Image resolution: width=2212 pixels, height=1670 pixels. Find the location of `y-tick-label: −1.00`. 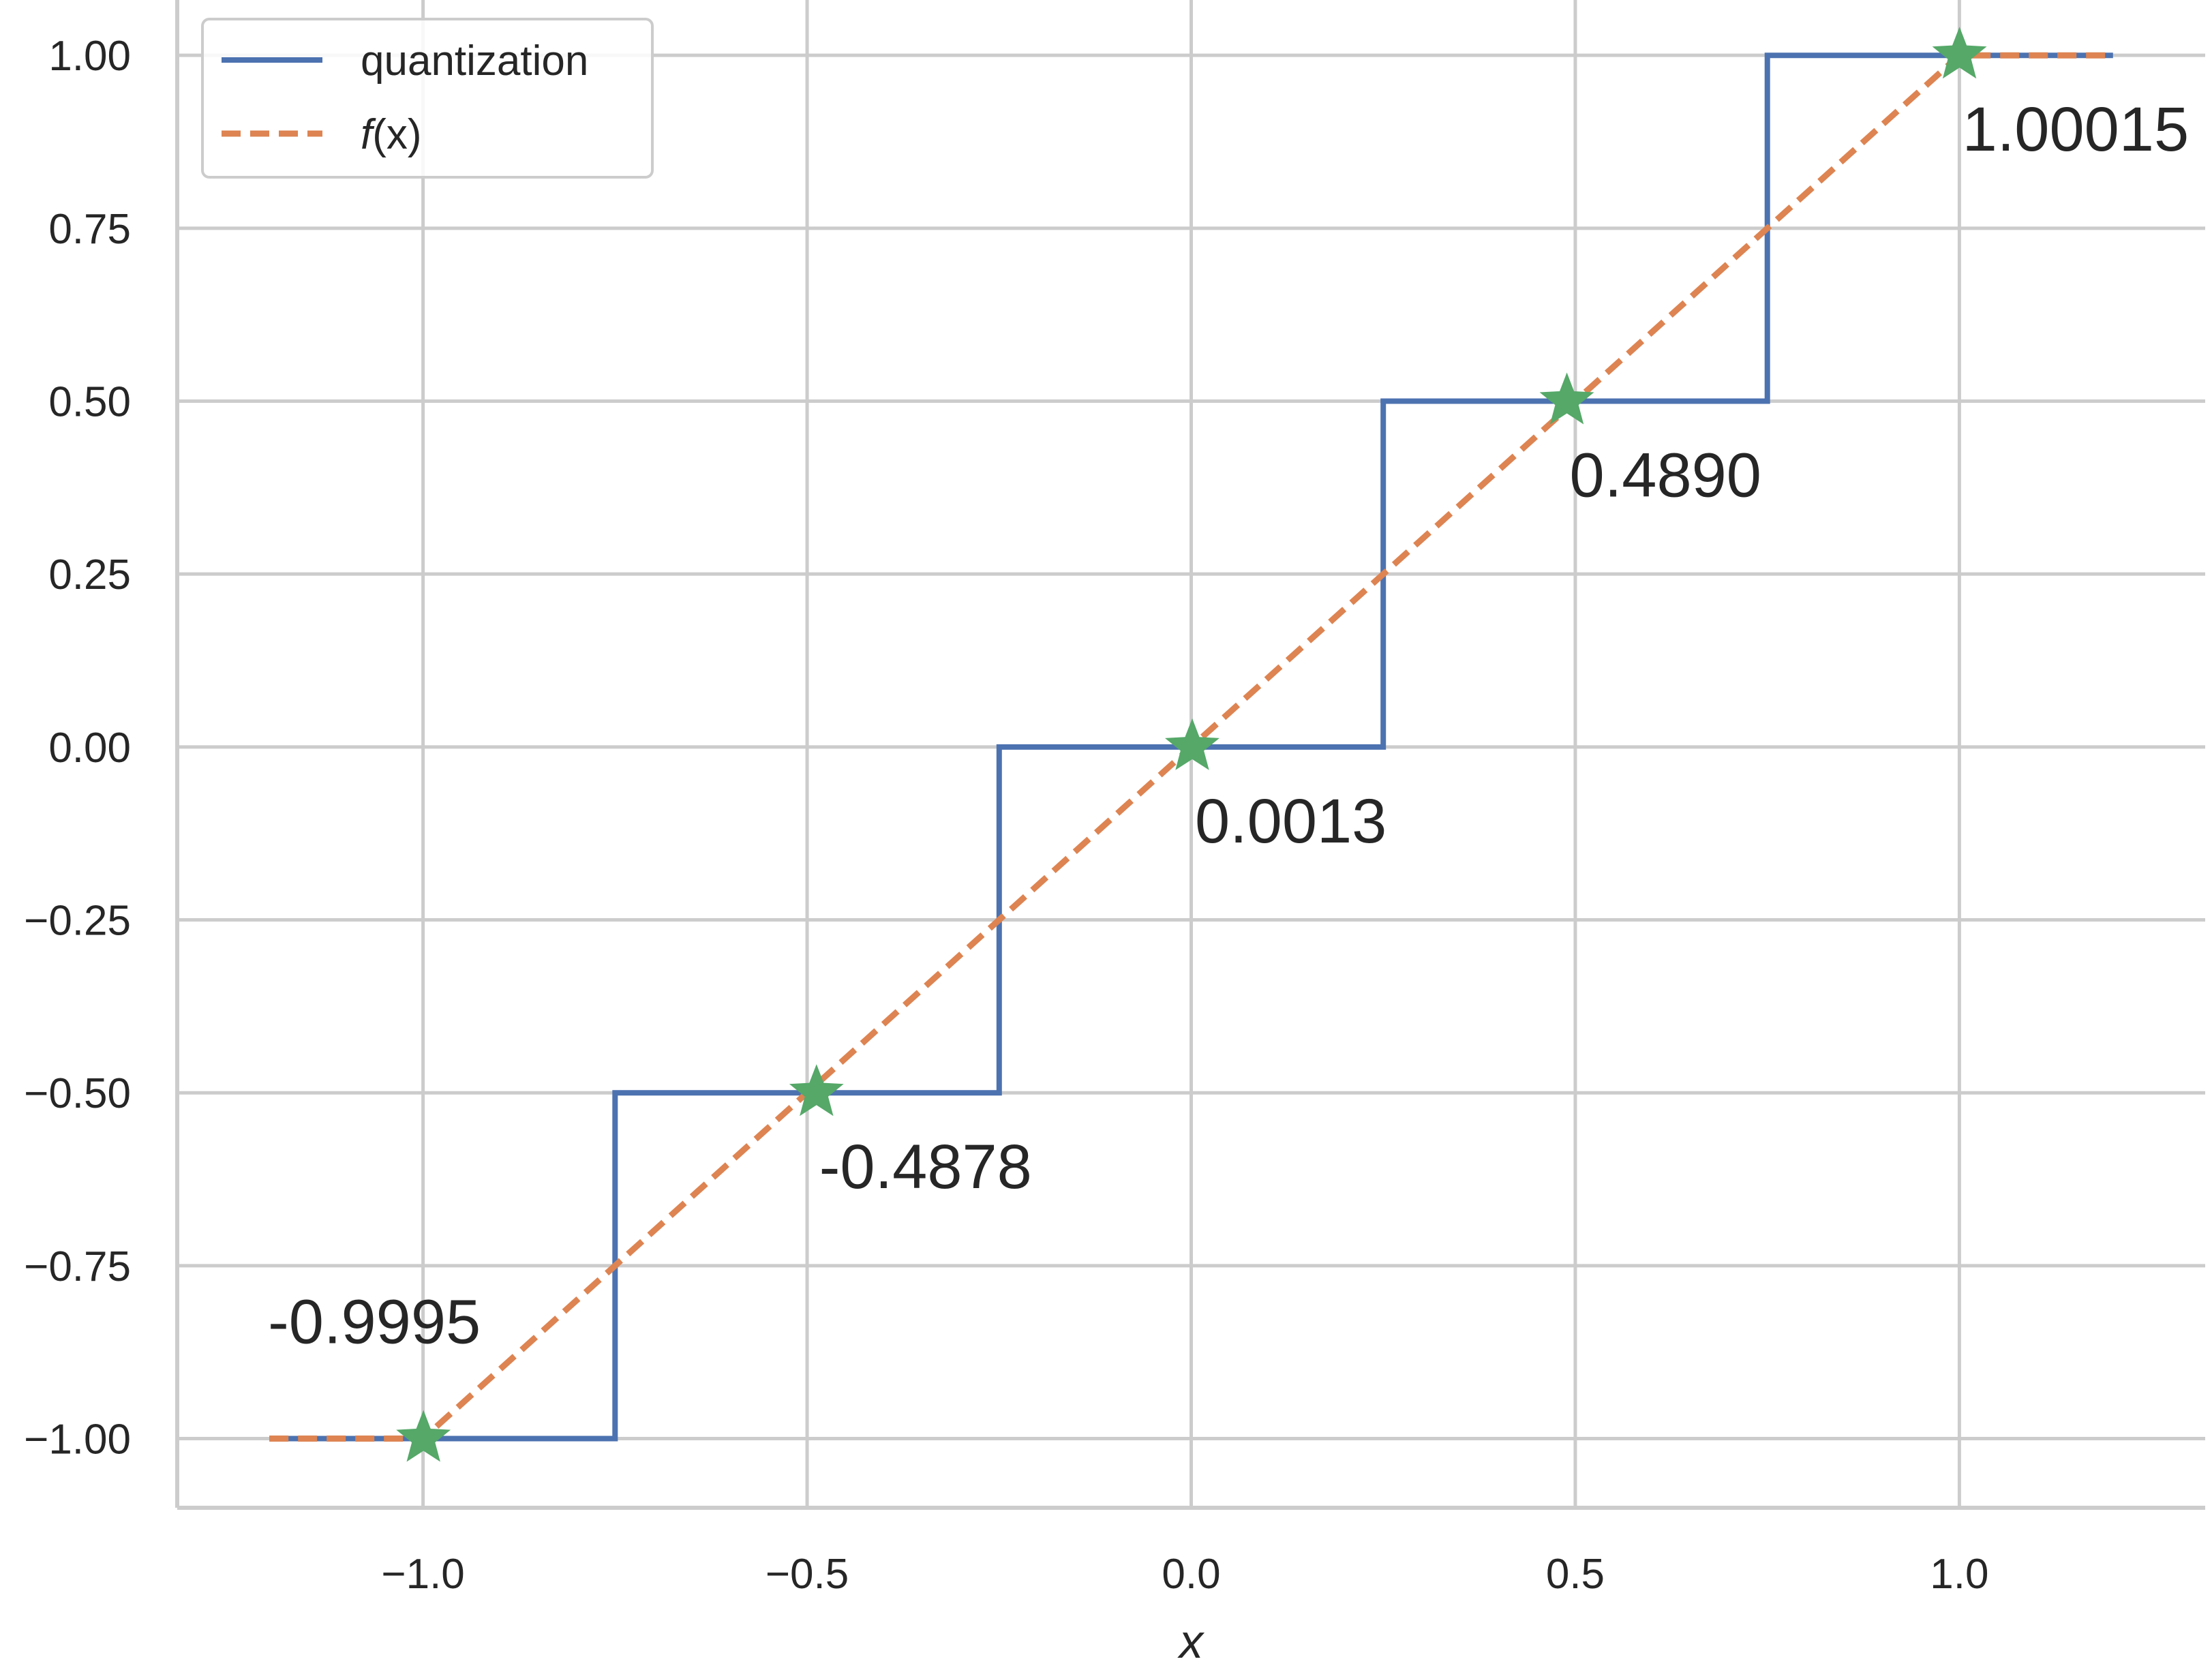

y-tick-label: −1.00 is located at coordinates (77, 1439).